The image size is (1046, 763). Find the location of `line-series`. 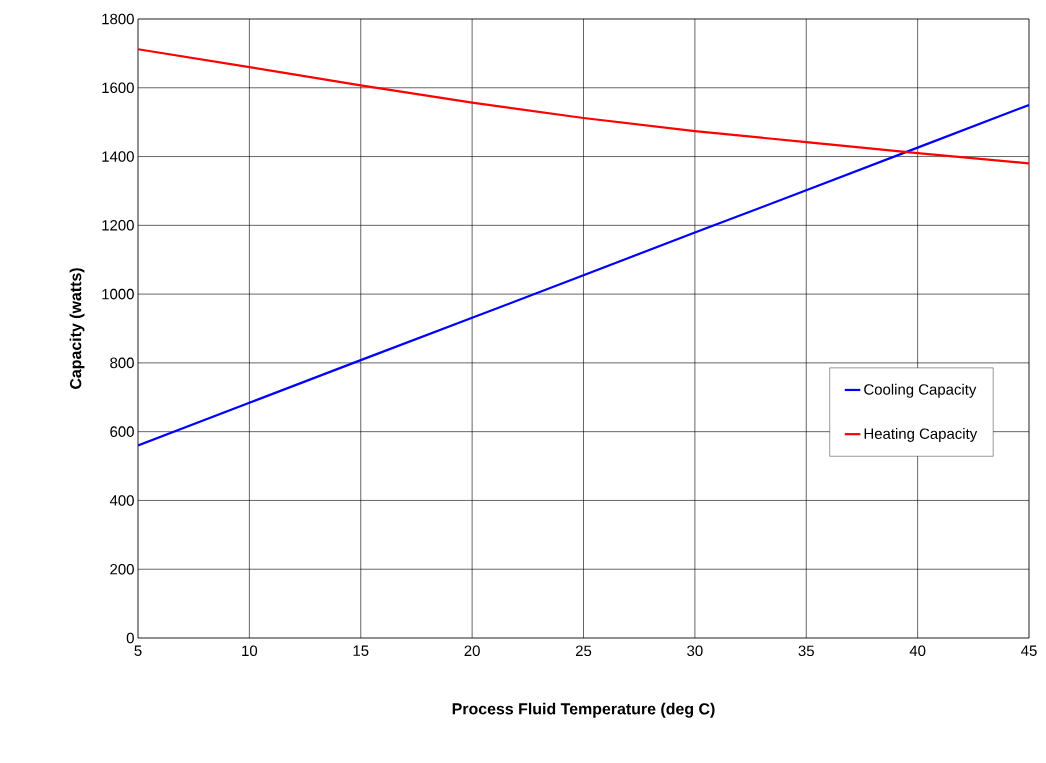

line-series is located at coordinates (584, 106).